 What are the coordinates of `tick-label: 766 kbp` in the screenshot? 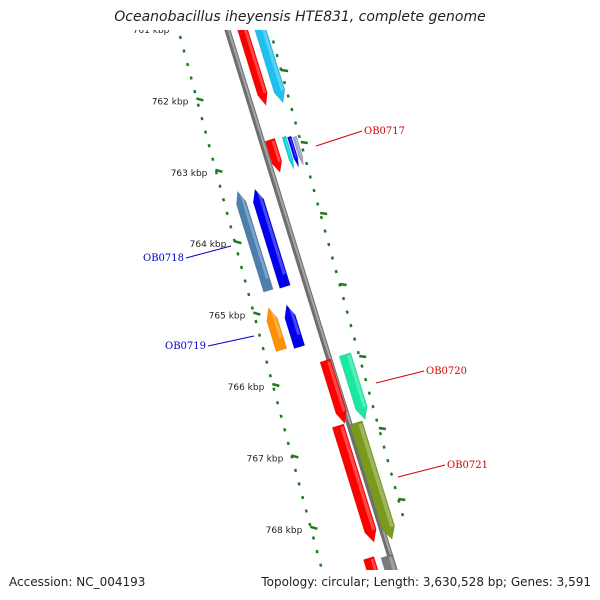 It's located at (246, 388).